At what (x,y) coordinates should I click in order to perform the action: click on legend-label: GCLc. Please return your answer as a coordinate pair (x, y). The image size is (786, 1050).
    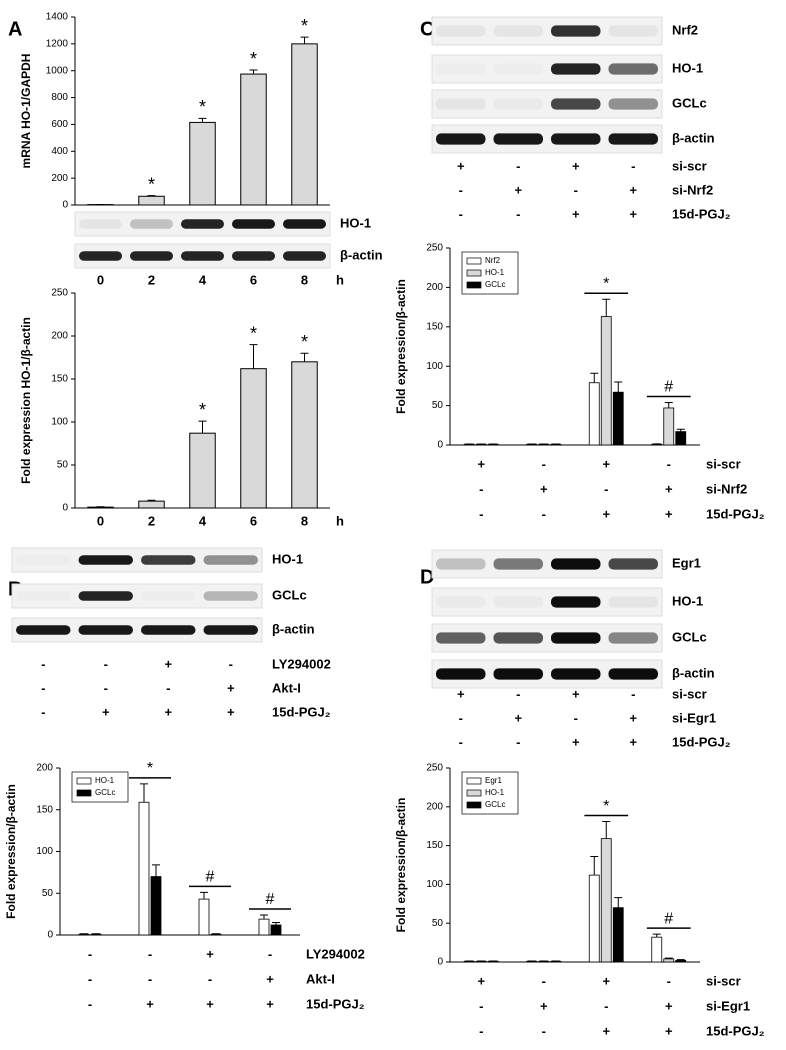
    Looking at the image, I should click on (495, 284).